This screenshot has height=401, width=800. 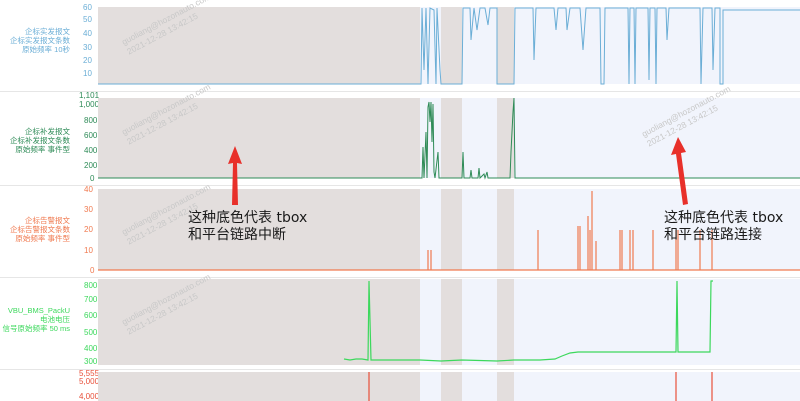 I want to click on annotation-connected: 这种底色代表 tbox 和平台链路连接, so click(x=723, y=227).